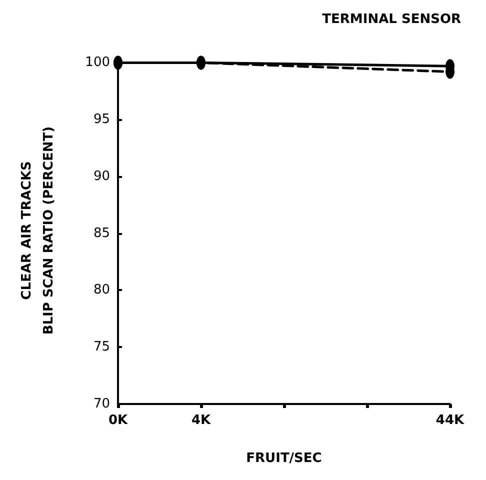 The image size is (486, 480). I want to click on y-axis-title: CLEAR AIR TRACKS BLIP SCAN RATIO (PERCENT), so click(38, 230).